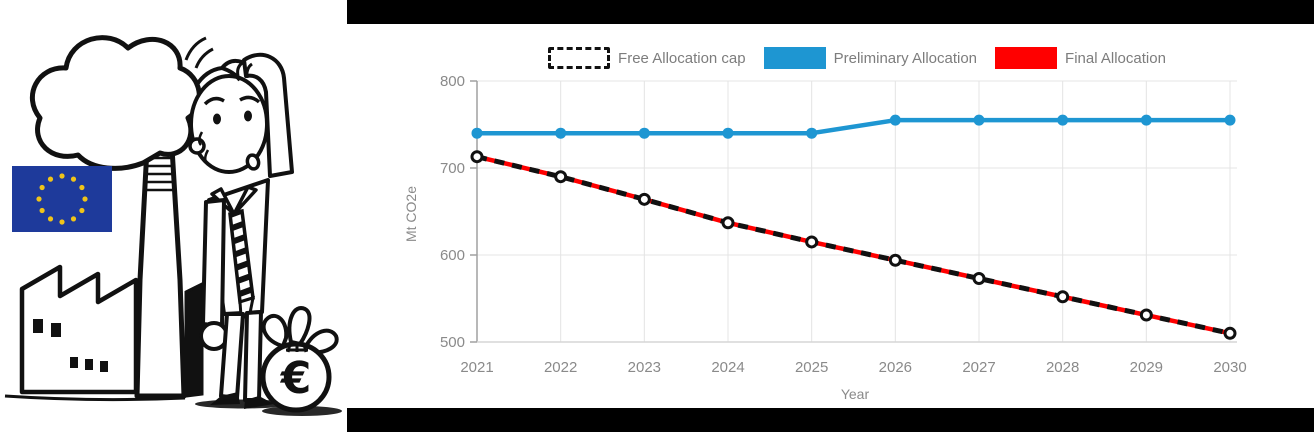  I want to click on man-hair, so click(218, 73).